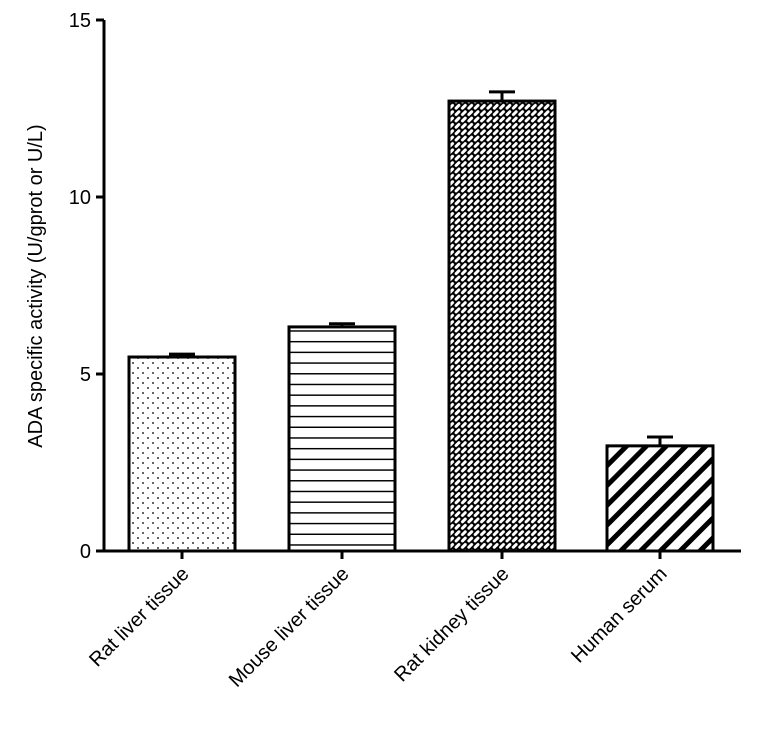 The height and width of the screenshot is (747, 784). I want to click on y-tick-label: 10, so click(80, 198).